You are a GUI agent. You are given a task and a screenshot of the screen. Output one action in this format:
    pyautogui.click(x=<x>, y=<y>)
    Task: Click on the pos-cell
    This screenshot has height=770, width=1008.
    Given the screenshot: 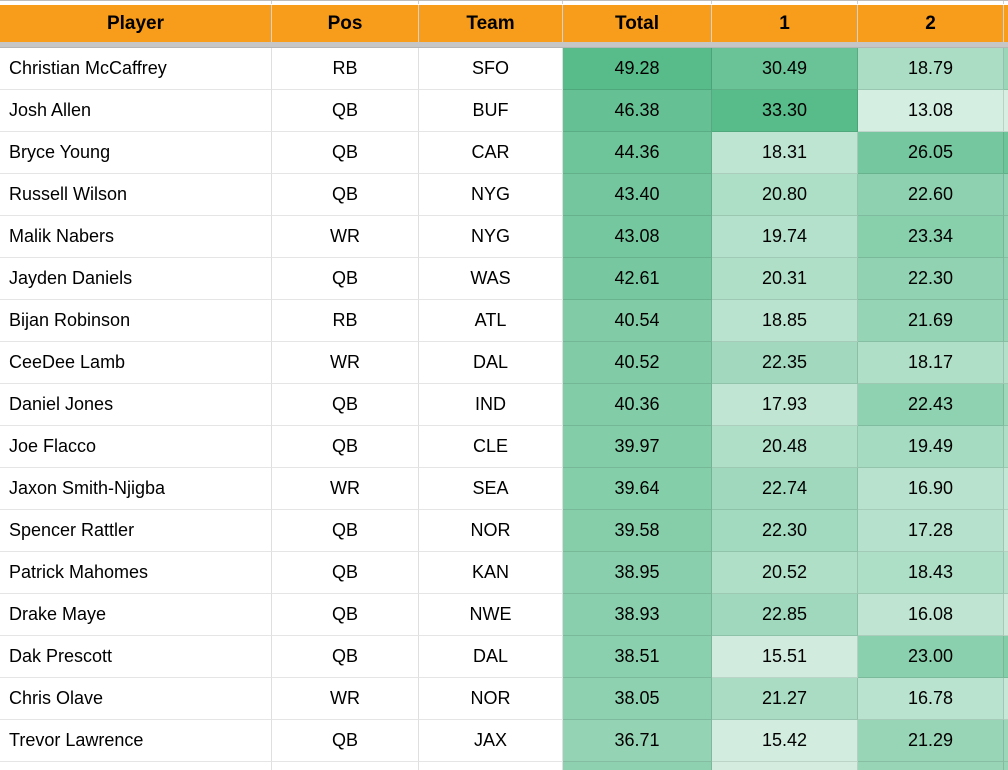 What is the action you would take?
    pyautogui.click(x=345, y=766)
    